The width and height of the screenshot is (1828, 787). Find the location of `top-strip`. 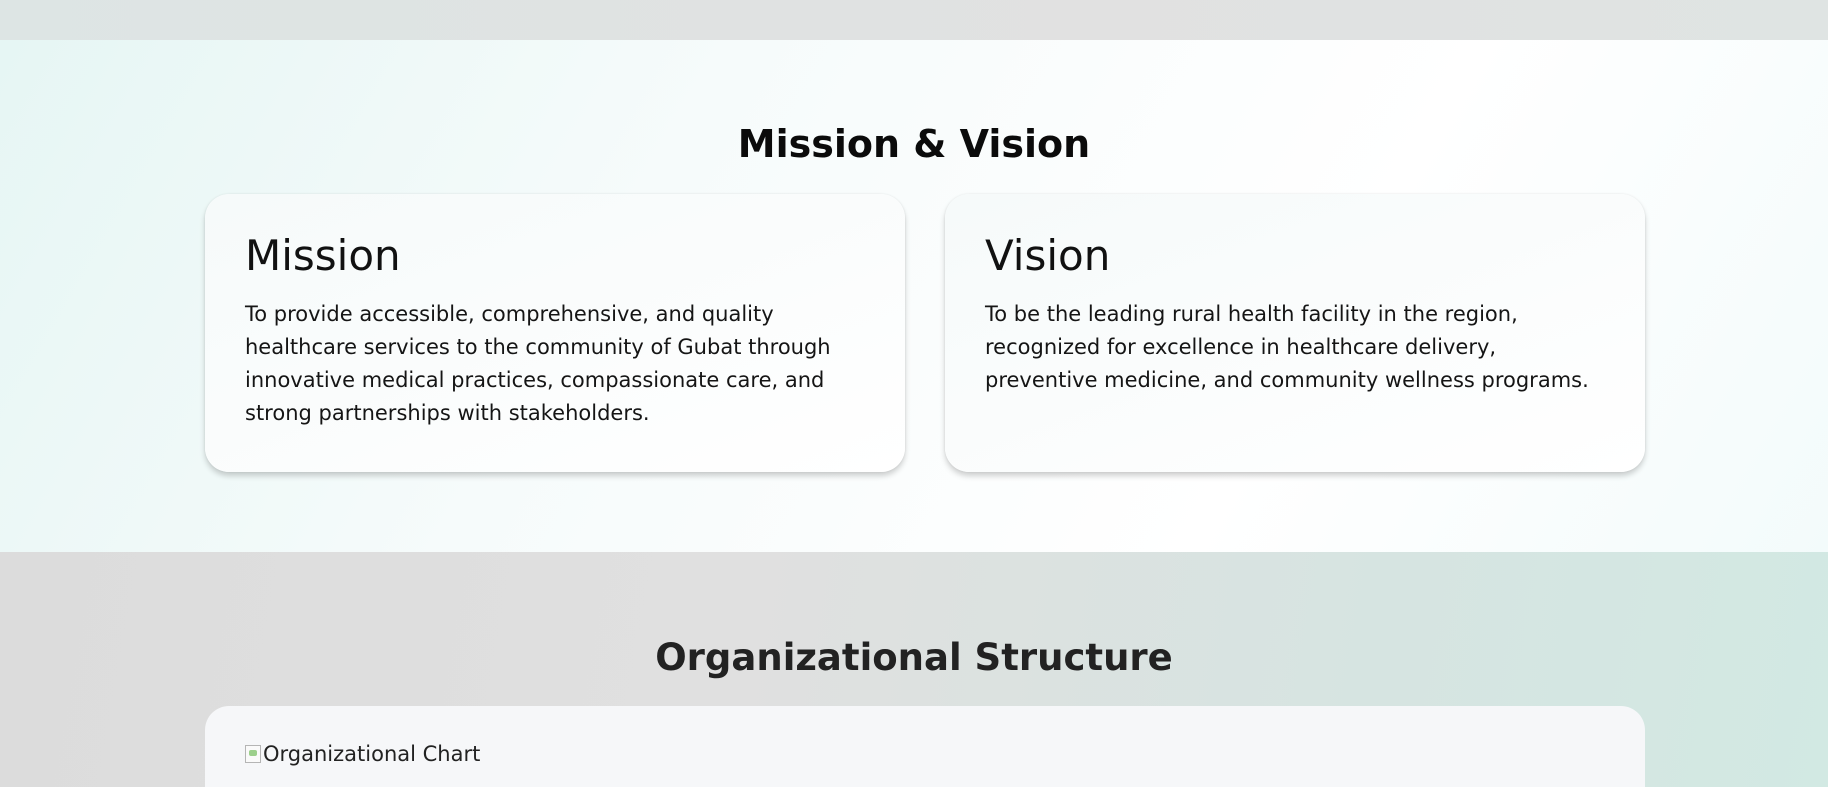

top-strip is located at coordinates (914, 20).